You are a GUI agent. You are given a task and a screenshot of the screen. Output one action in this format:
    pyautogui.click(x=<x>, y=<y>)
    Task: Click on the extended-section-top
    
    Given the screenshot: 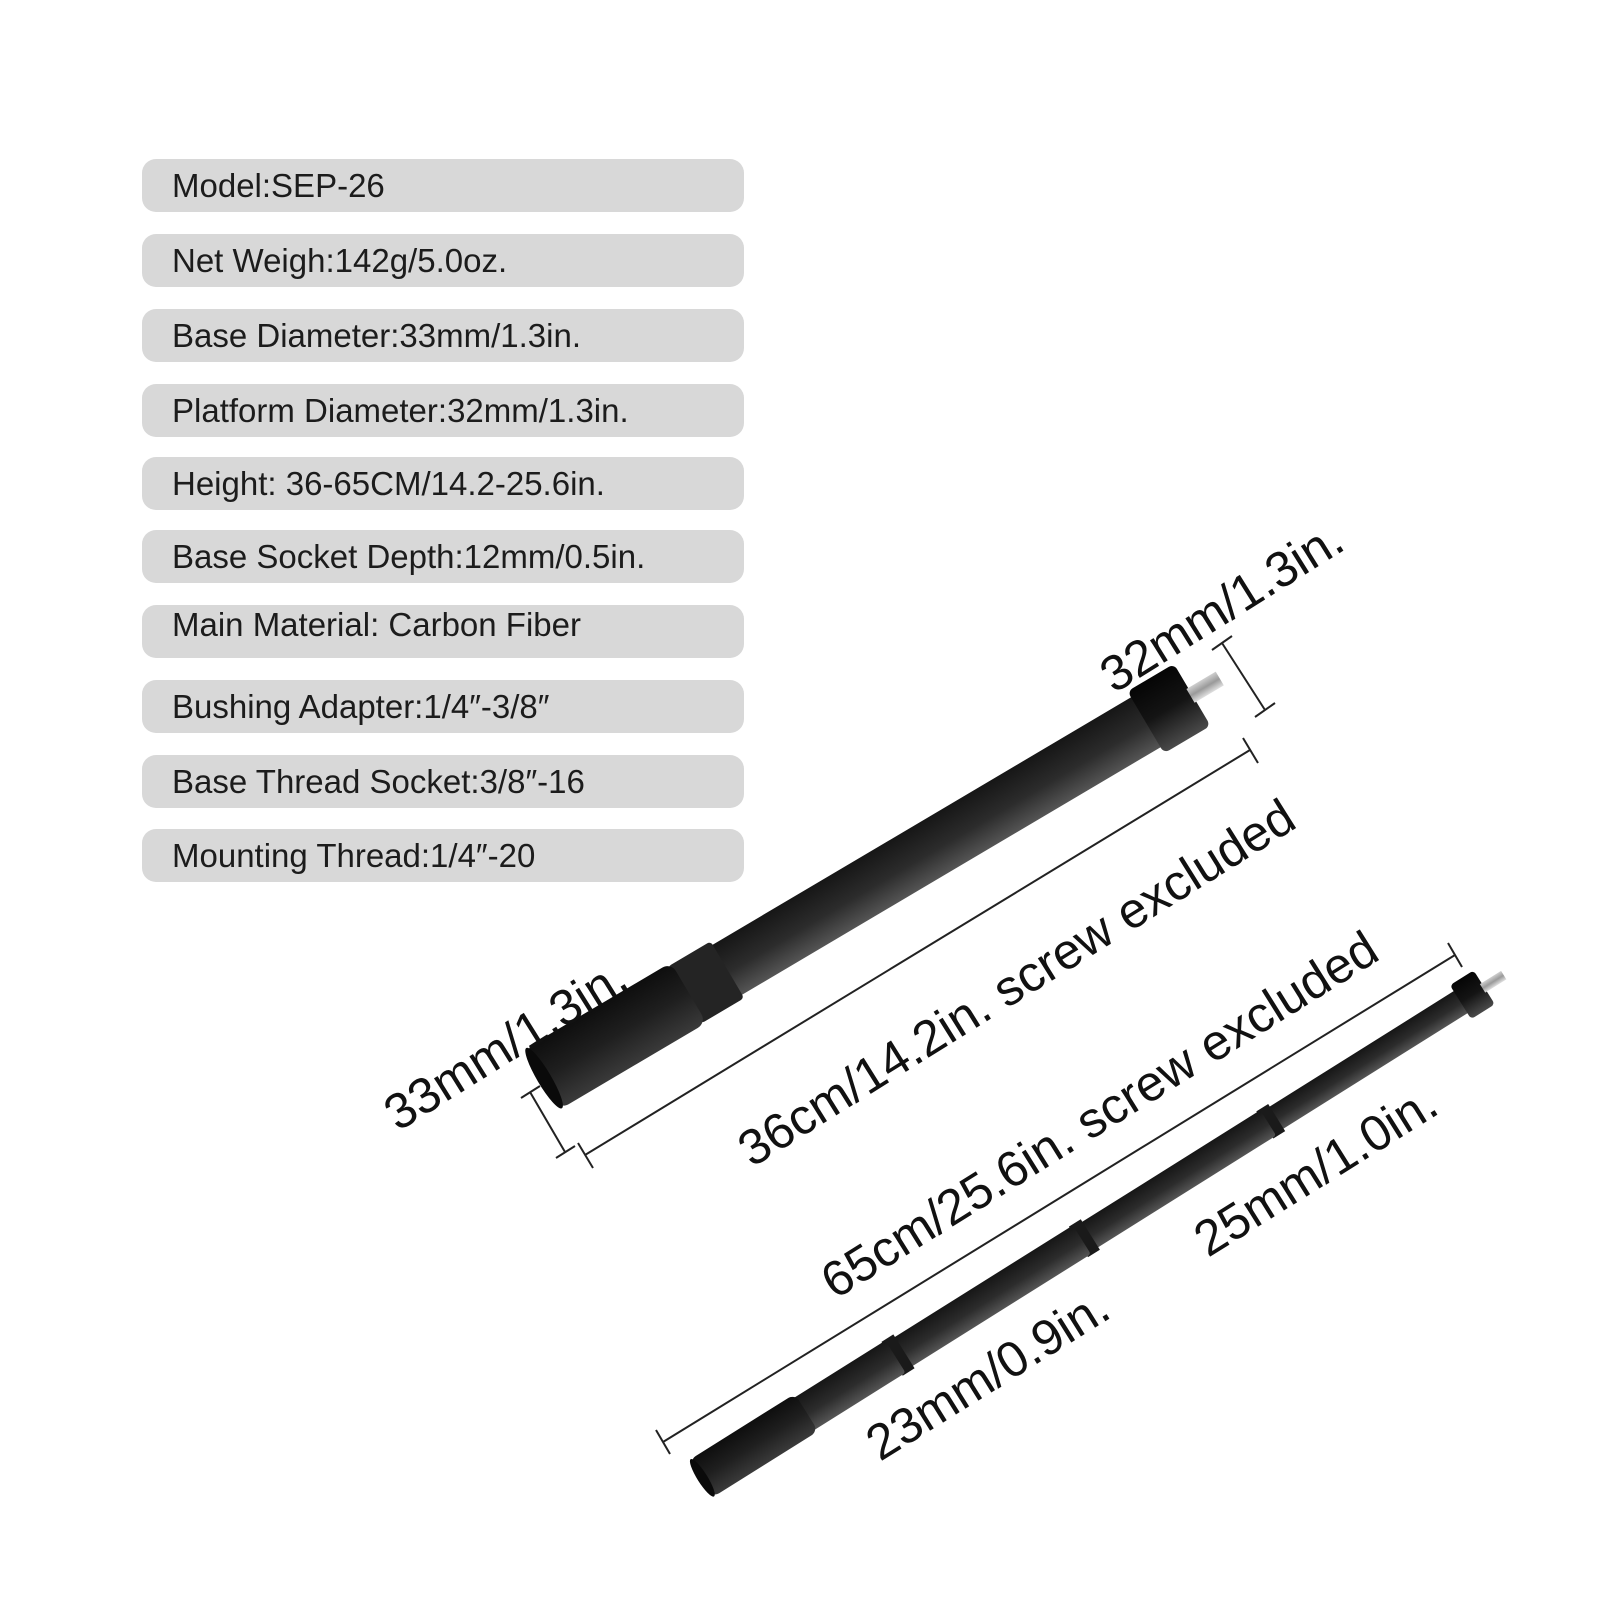 What is the action you would take?
    pyautogui.click(x=1370, y=1059)
    